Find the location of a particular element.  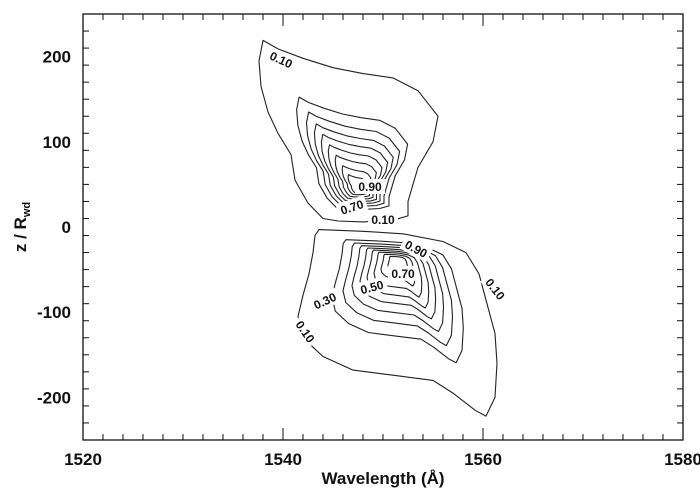

contour-label-text: 0.50 is located at coordinates (372, 288).